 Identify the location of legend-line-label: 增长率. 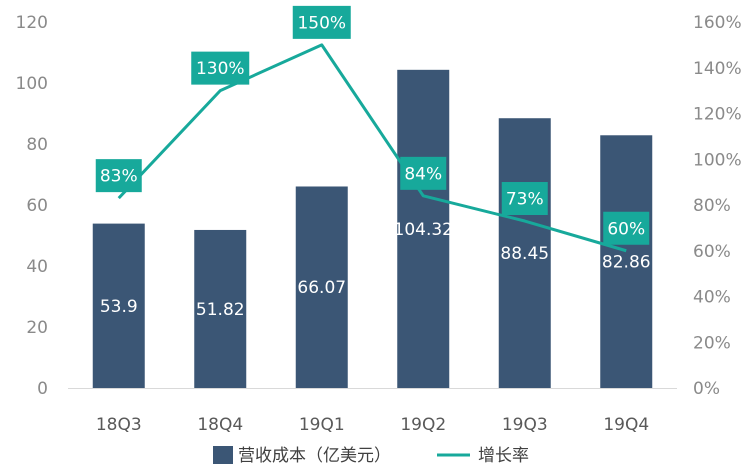
(503, 456).